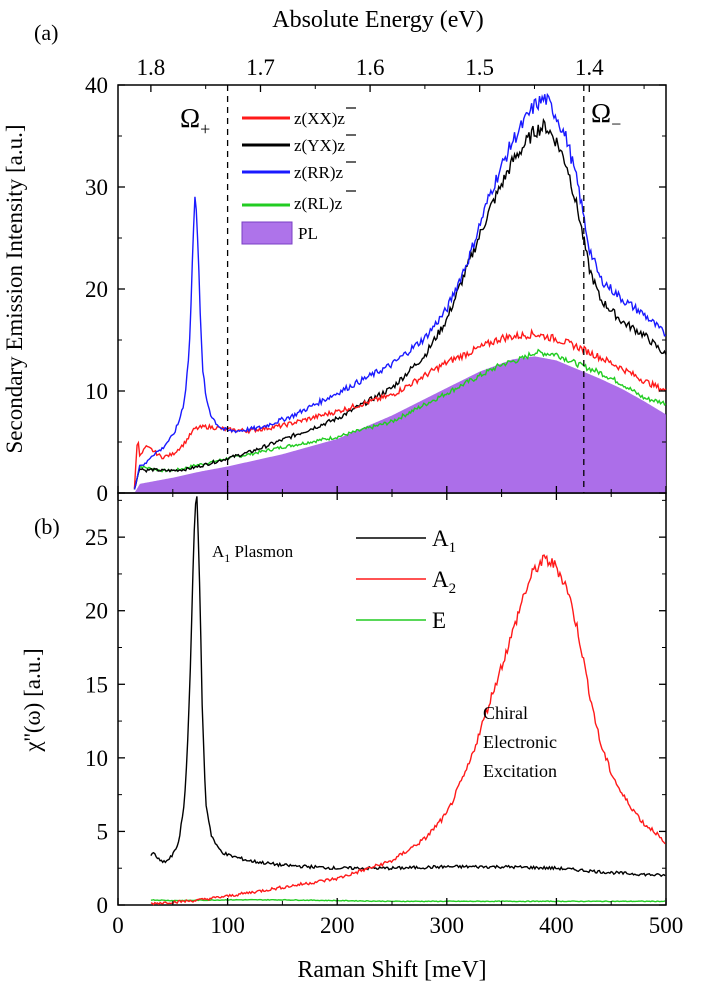  I want to click on panel-b-y-axis-title: χ''(ω) [a.u.], so click(32, 700).